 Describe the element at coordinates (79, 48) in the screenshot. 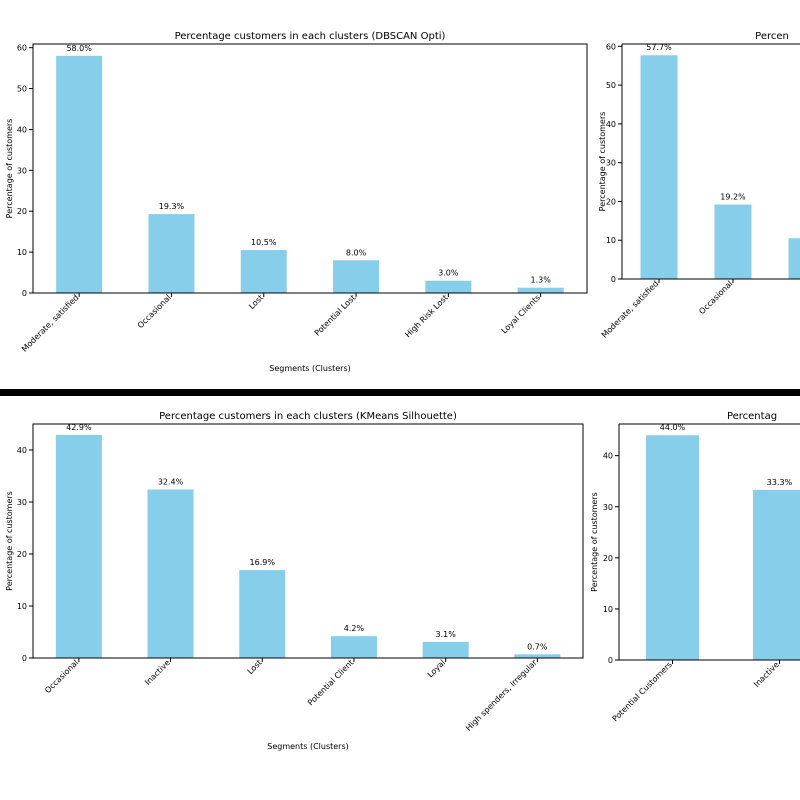

I see `data-label: 58.0%` at that location.